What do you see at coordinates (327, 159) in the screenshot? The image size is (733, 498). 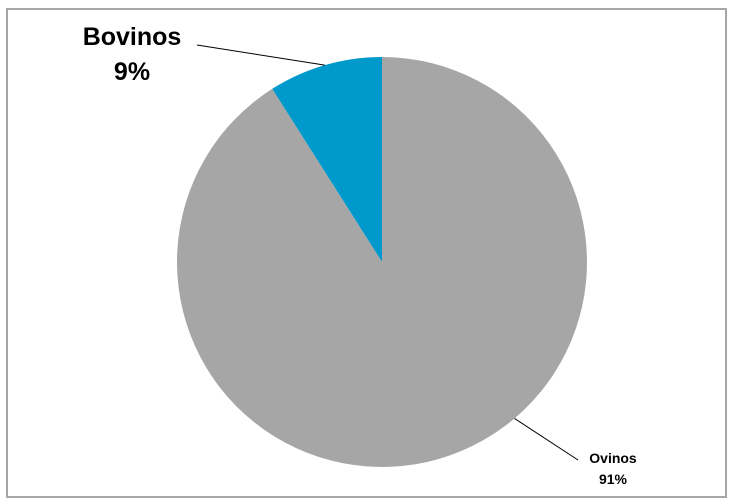 I see `pie-slice-bovinos` at bounding box center [327, 159].